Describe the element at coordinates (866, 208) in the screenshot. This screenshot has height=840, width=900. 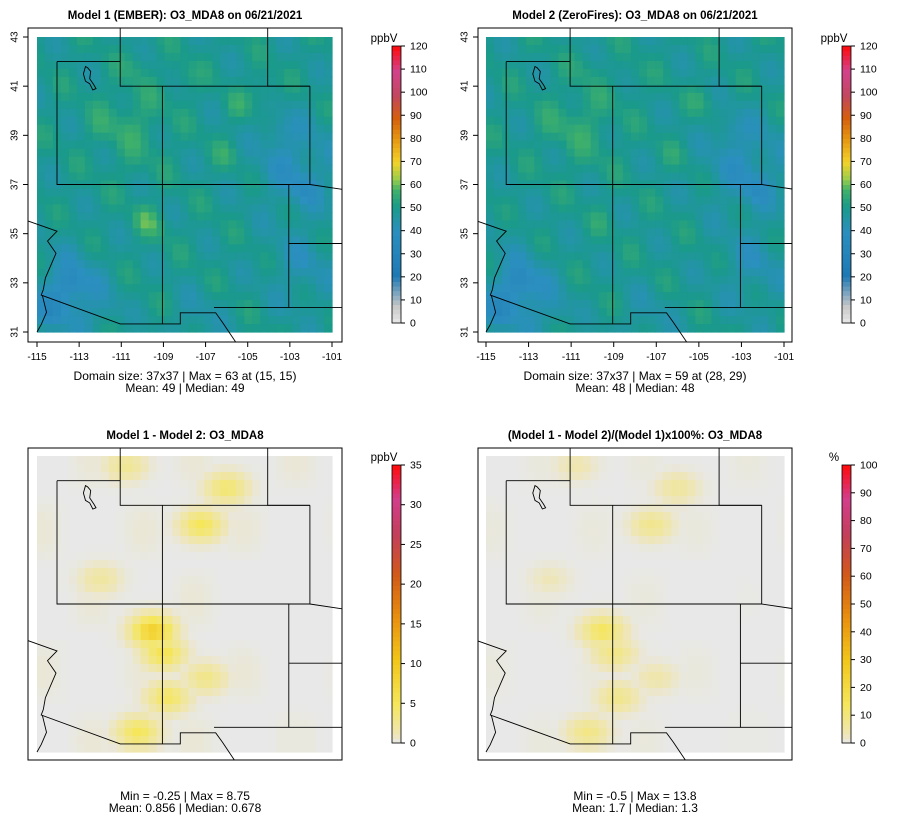
I see `colorbar-tick-label: 50` at that location.